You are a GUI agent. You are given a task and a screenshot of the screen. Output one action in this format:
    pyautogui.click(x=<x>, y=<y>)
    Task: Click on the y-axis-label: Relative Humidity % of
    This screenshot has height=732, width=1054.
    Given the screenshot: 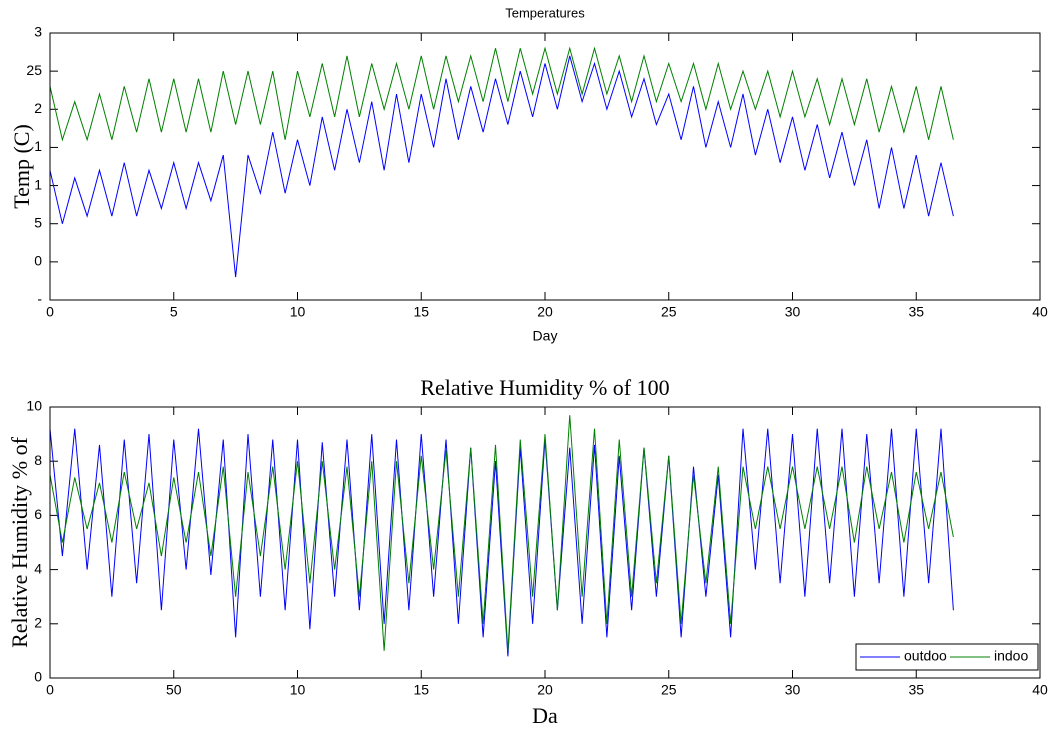 What is the action you would take?
    pyautogui.click(x=19, y=541)
    